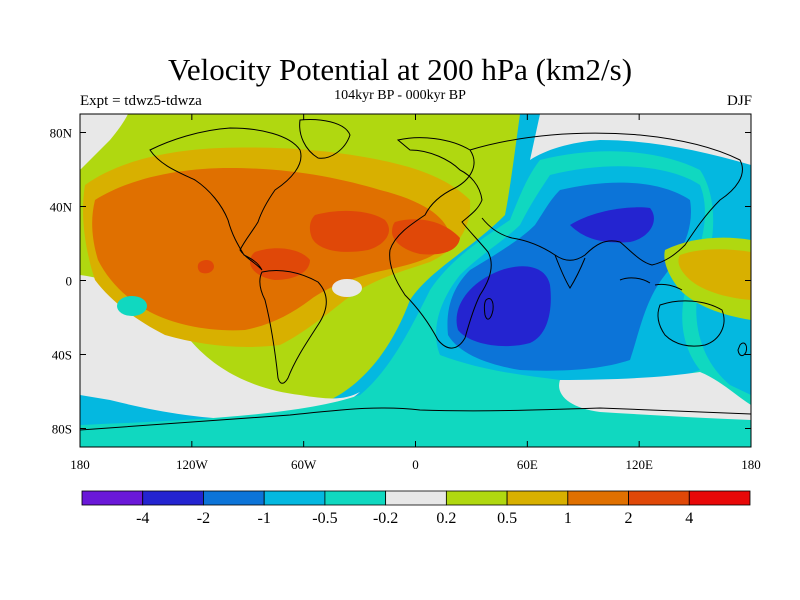 This screenshot has height=600, width=800. I want to click on colorbar-label: 2, so click(629, 518).